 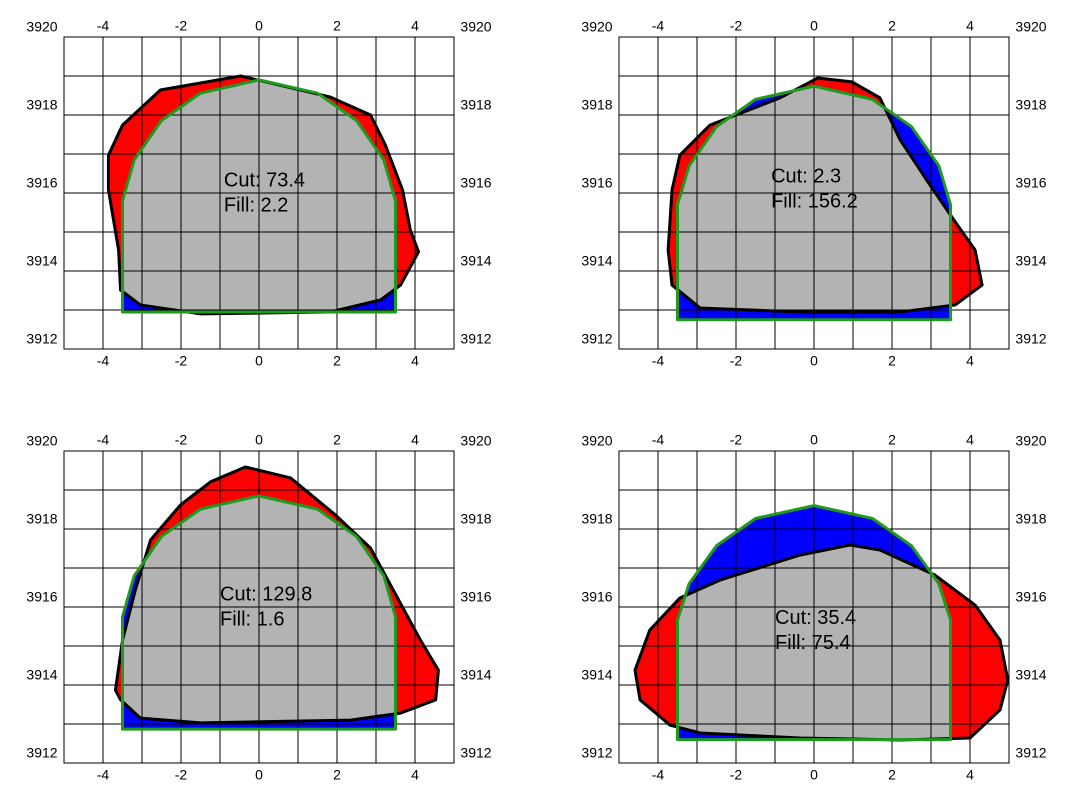 I want to click on annotation: Cut: 73.4, so click(x=264, y=181).